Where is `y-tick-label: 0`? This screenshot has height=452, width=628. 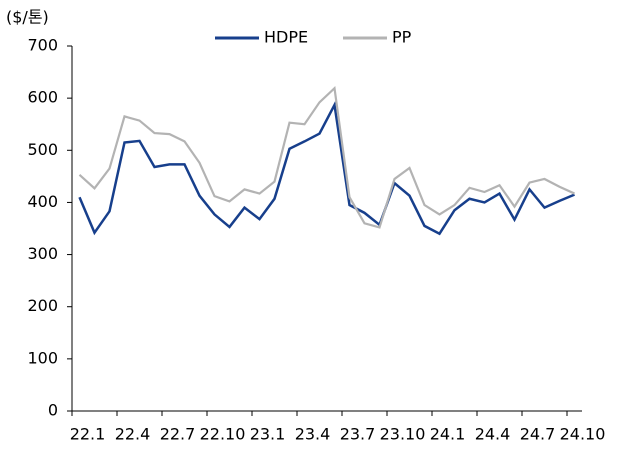 y-tick-label: 0 is located at coordinates (53, 410).